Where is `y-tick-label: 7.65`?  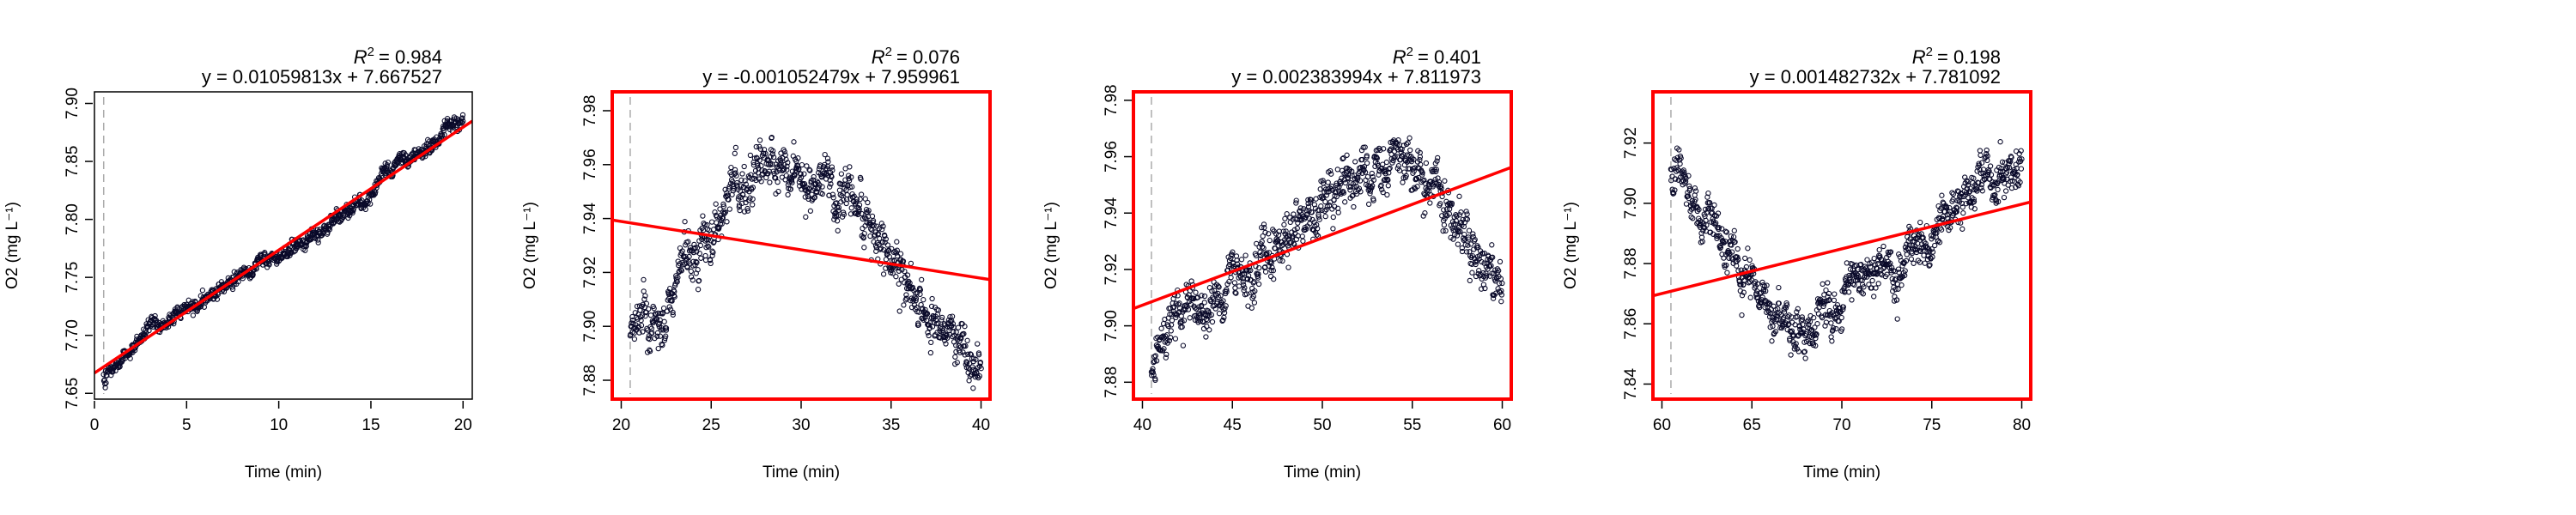 y-tick-label: 7.65 is located at coordinates (73, 393).